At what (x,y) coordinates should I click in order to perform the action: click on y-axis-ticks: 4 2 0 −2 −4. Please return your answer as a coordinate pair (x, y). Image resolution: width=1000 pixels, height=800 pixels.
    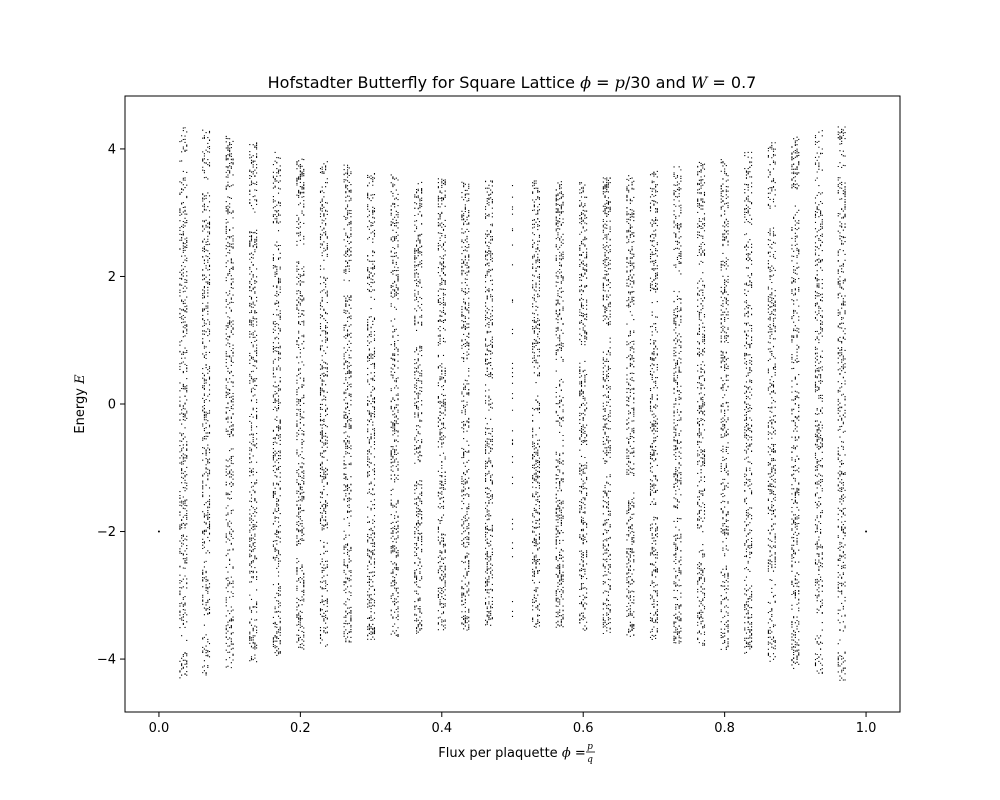
    Looking at the image, I should click on (111, 405).